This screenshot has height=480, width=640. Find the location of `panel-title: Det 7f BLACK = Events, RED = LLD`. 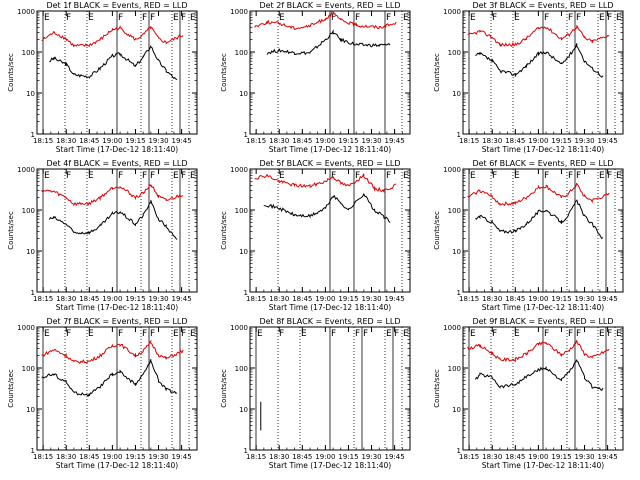

panel-title: Det 7f BLACK = Events, RED = LLD is located at coordinates (116, 321).